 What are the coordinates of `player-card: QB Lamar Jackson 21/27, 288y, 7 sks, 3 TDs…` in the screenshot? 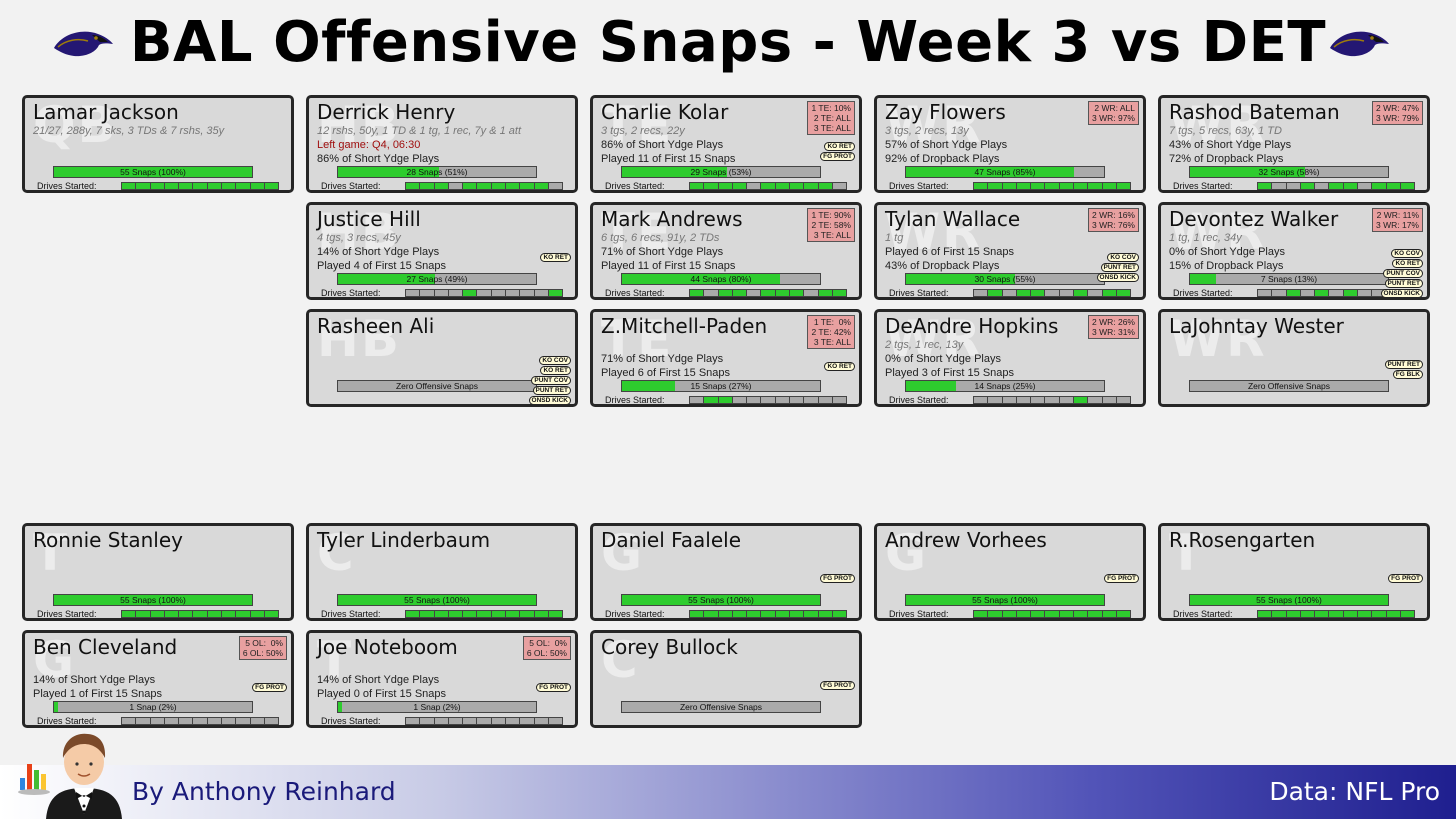 It's located at (158, 144).